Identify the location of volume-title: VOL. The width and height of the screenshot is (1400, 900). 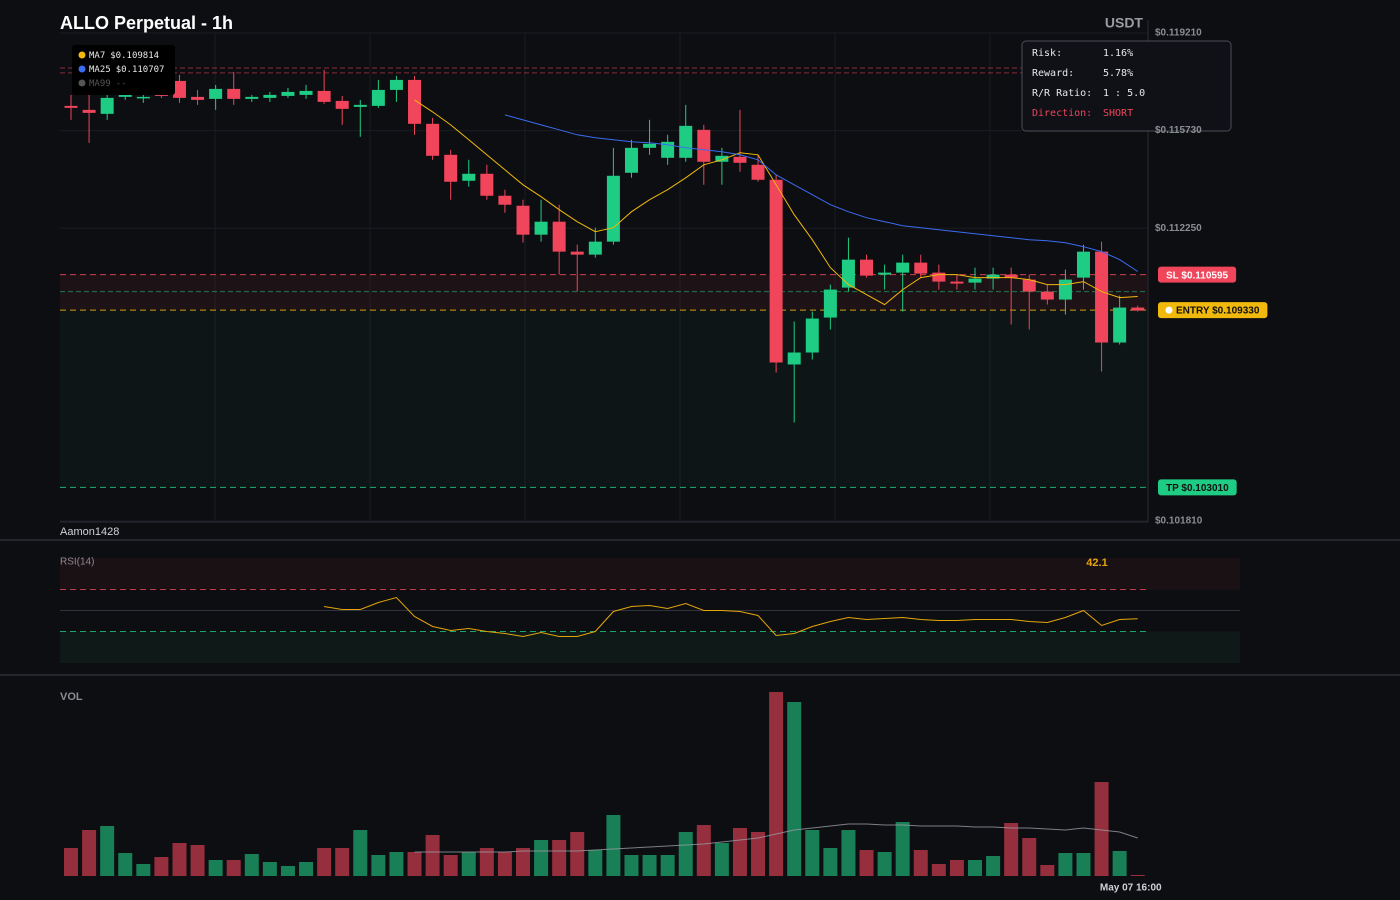
(71, 697).